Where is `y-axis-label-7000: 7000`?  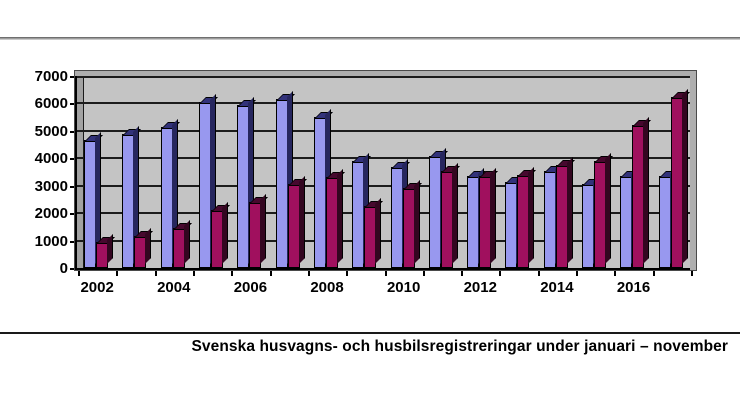
y-axis-label-7000: 7000 is located at coordinates (51, 76).